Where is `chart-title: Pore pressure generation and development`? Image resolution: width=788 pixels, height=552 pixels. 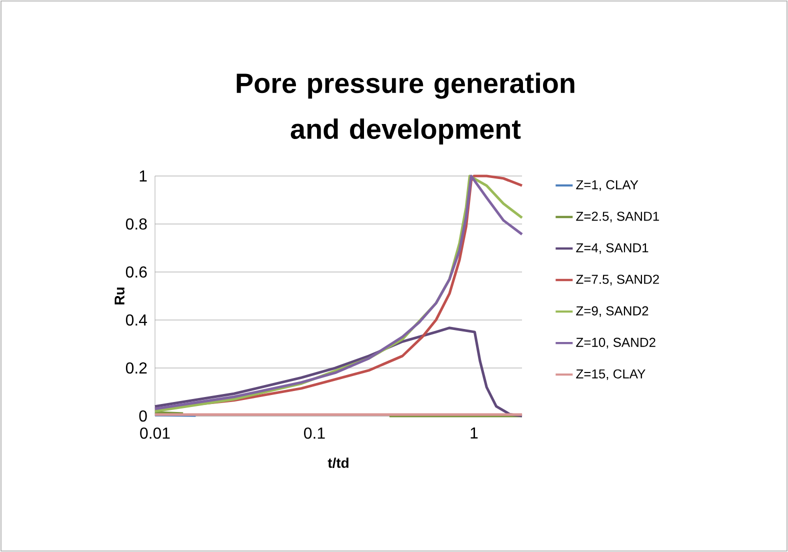 chart-title: Pore pressure generation and development is located at coordinates (405, 108).